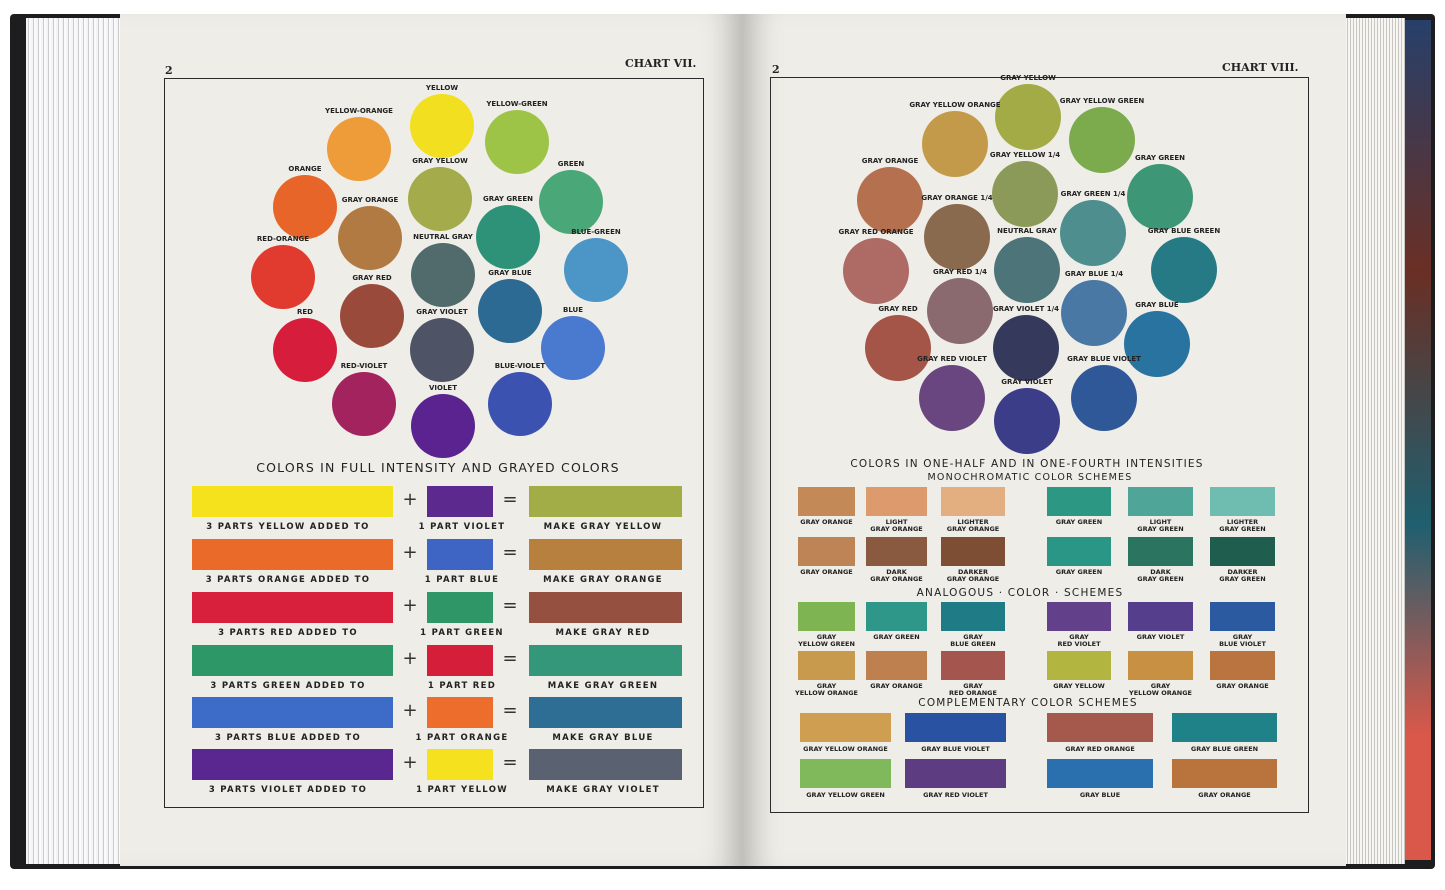 This screenshot has height=890, width=1445. Describe the element at coordinates (896, 525) in the screenshot. I see `monochromatic-swatch-label: LIGHT GRAY ORANGE` at that location.